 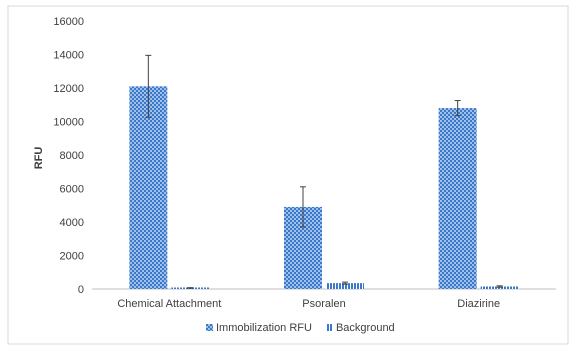 I want to click on y-tick-label: 2000, so click(x=72, y=257).